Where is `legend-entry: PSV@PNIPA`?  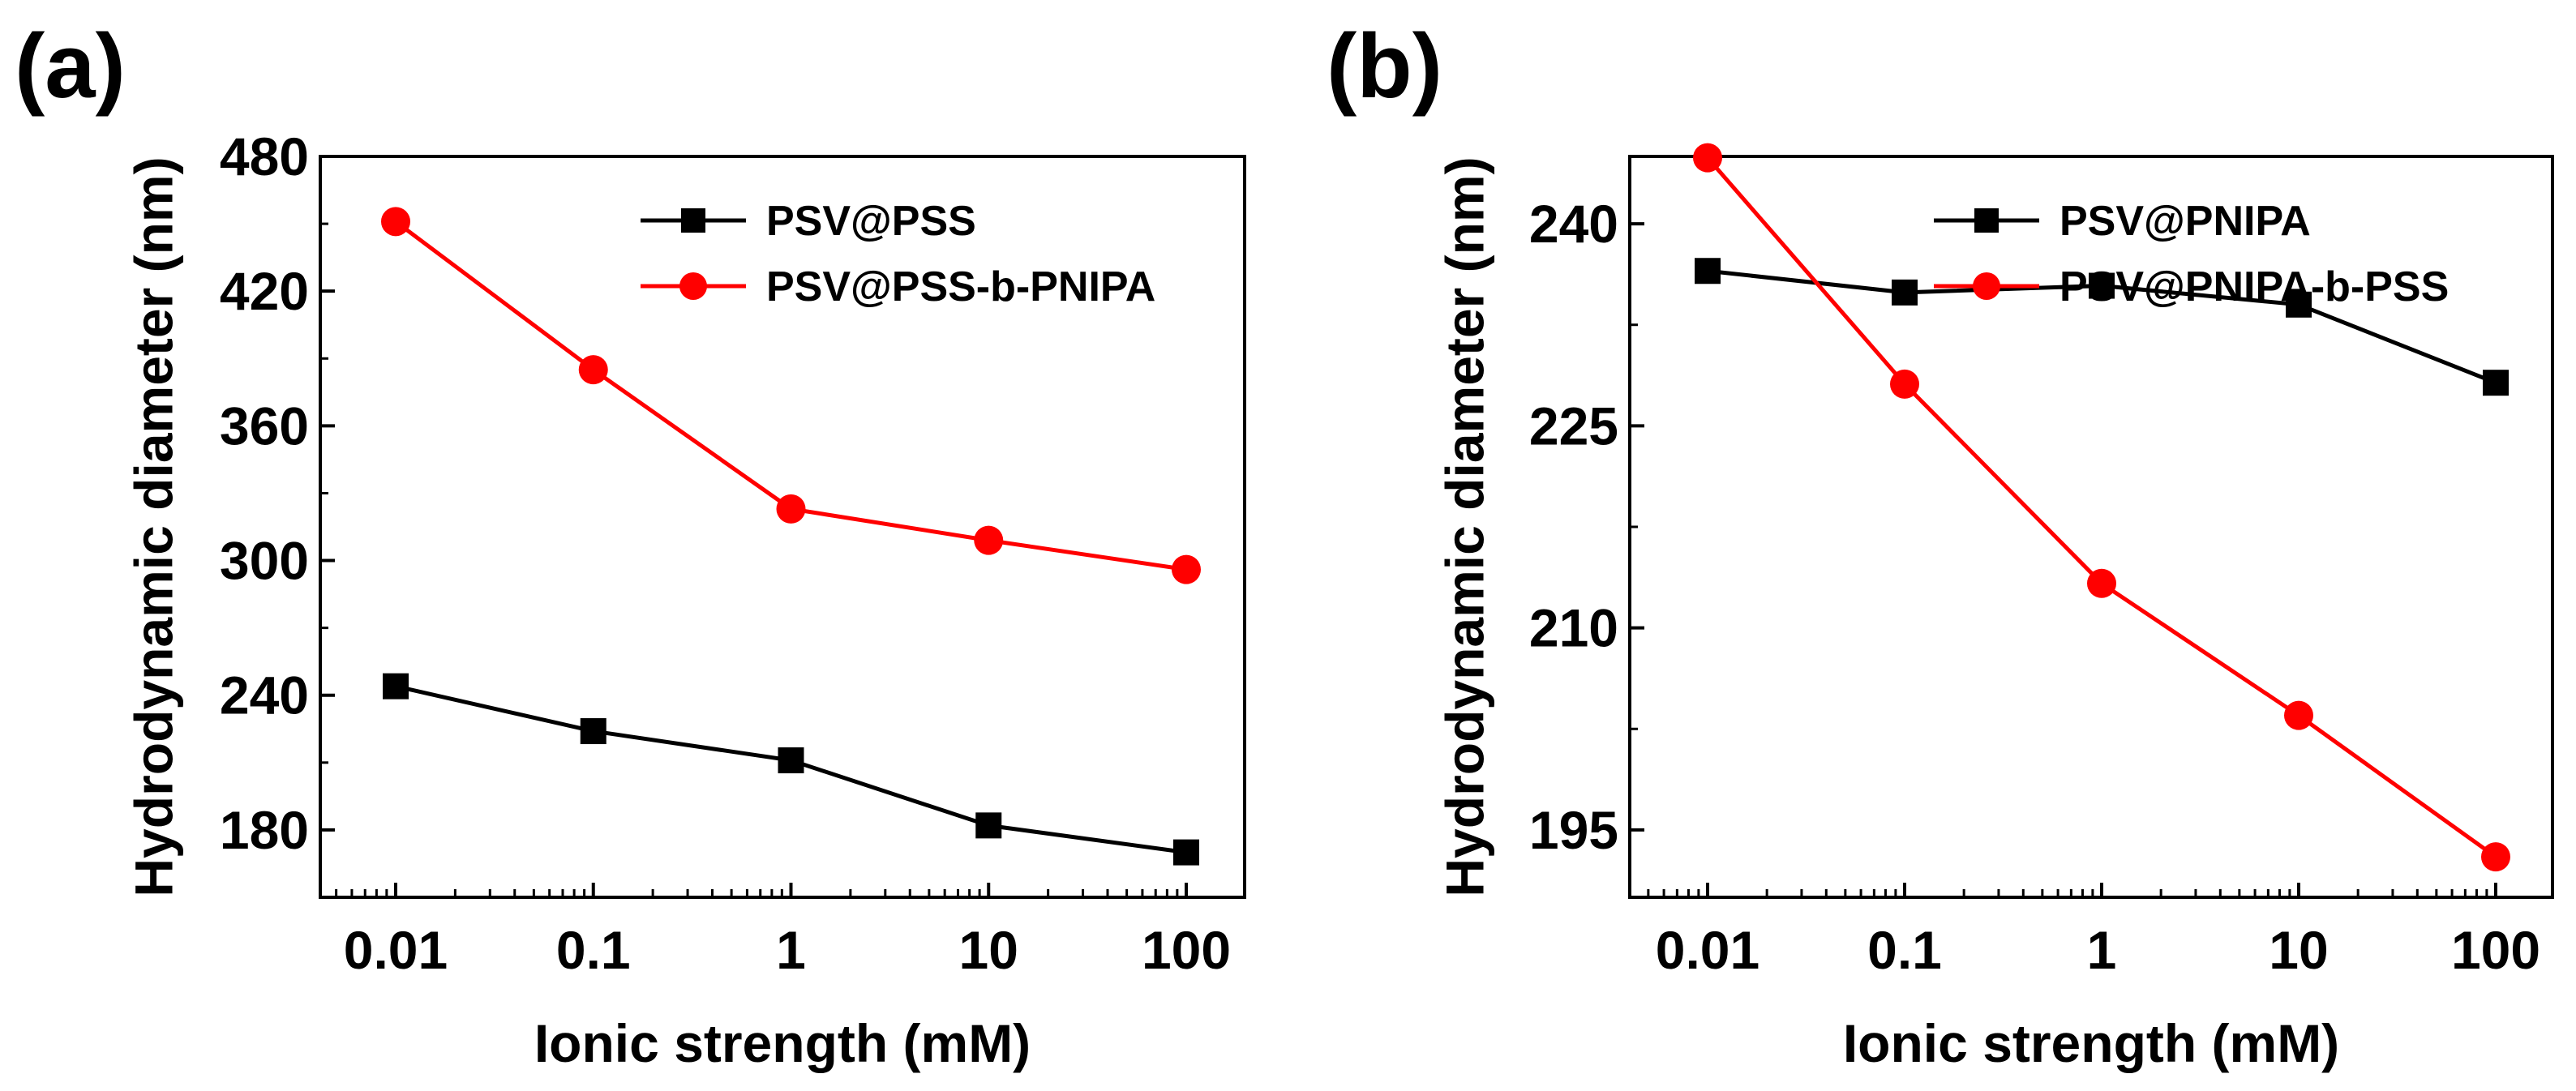 legend-entry: PSV@PNIPA is located at coordinates (2122, 221).